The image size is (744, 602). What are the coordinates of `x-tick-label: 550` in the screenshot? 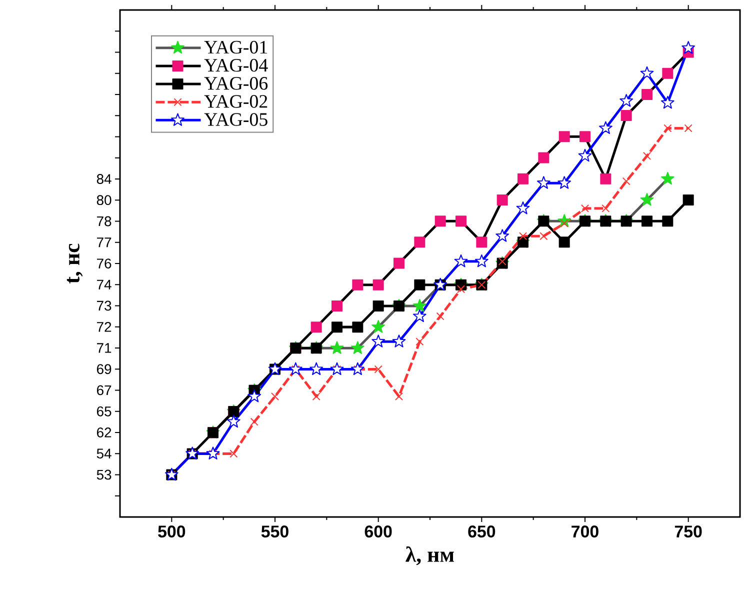 It's located at (274, 532).